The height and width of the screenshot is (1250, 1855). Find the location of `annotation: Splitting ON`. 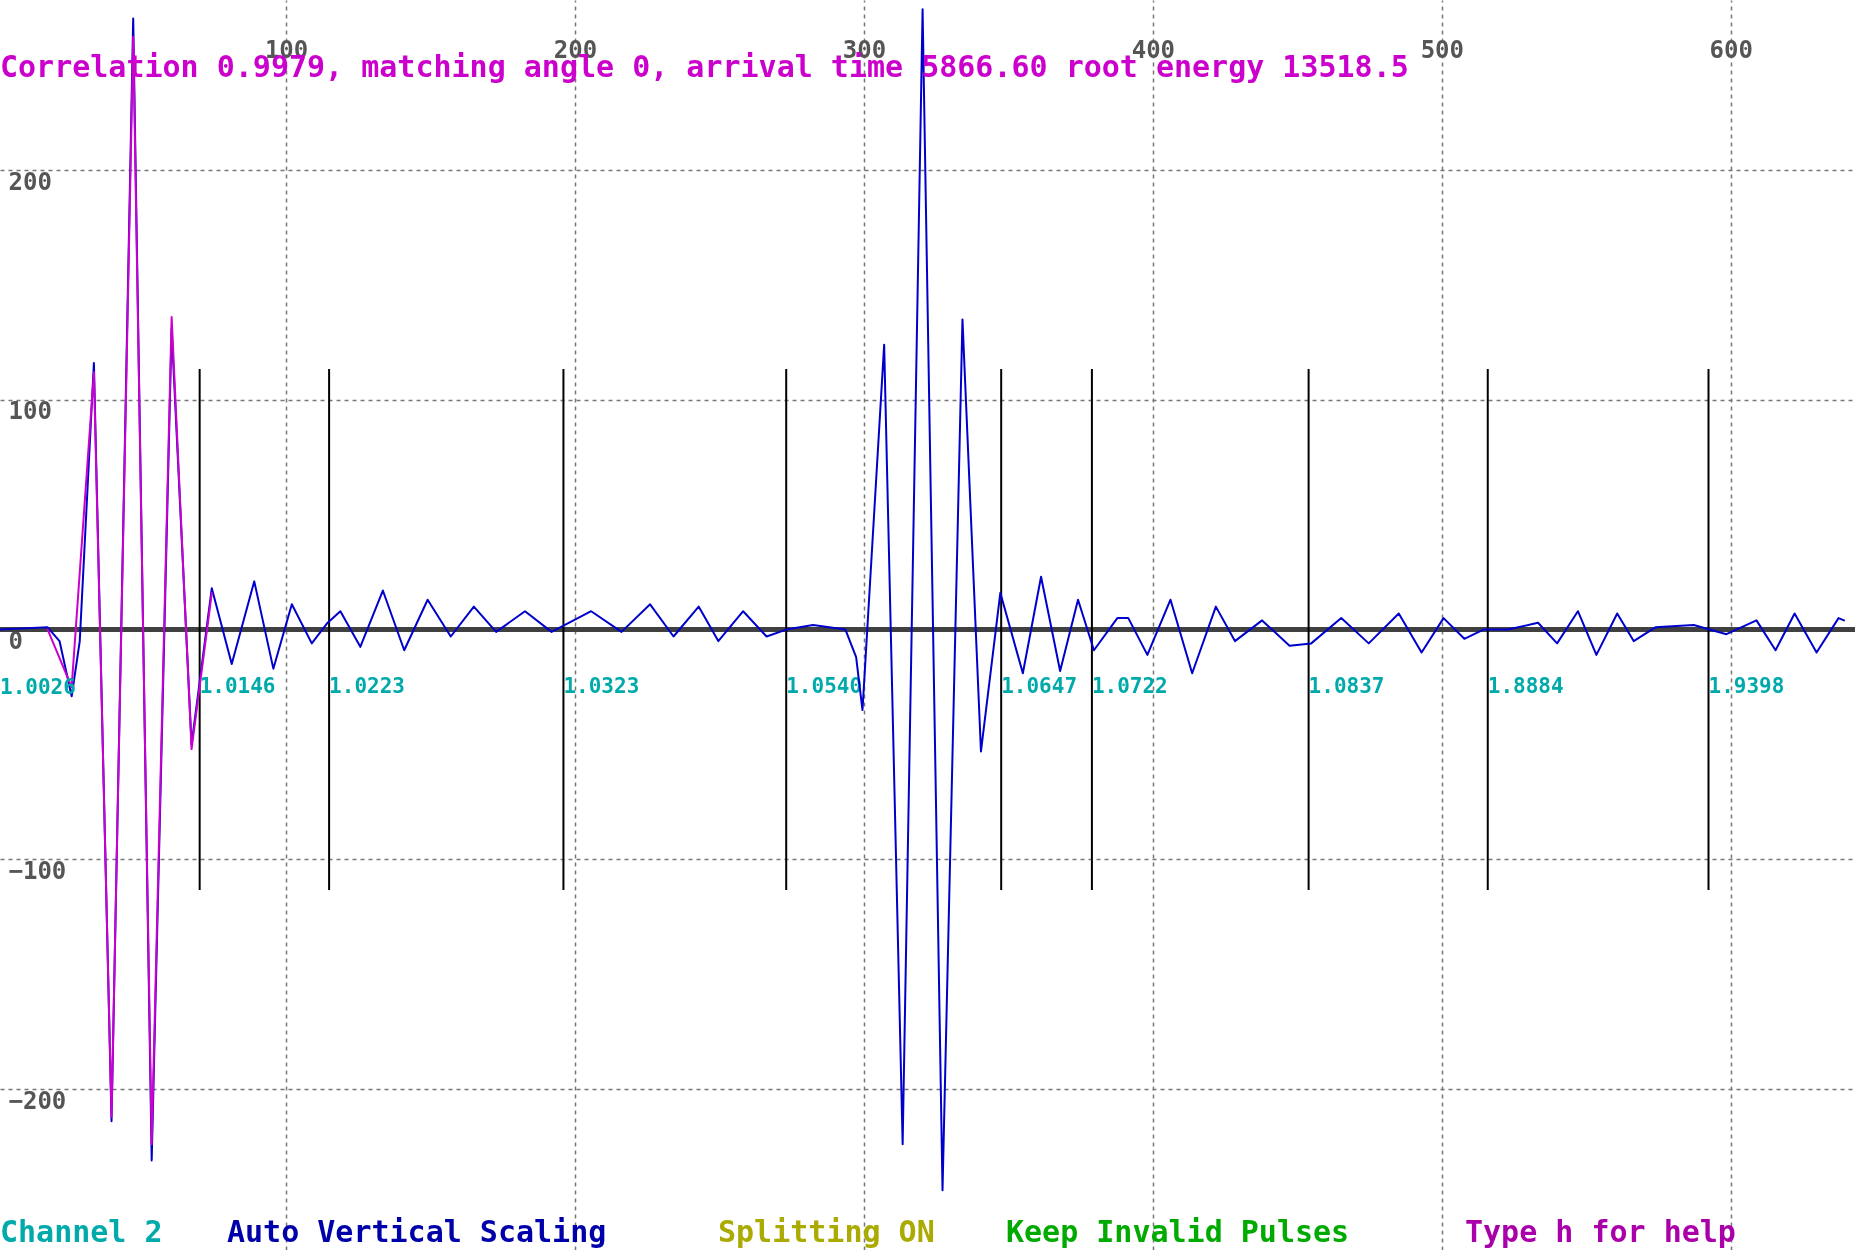

annotation: Splitting ON is located at coordinates (826, 1231).